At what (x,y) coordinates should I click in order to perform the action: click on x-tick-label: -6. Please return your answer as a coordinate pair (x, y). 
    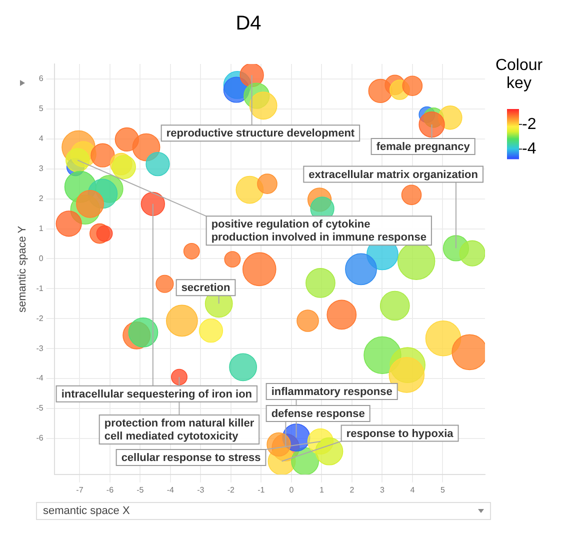
    Looking at the image, I should click on (110, 489).